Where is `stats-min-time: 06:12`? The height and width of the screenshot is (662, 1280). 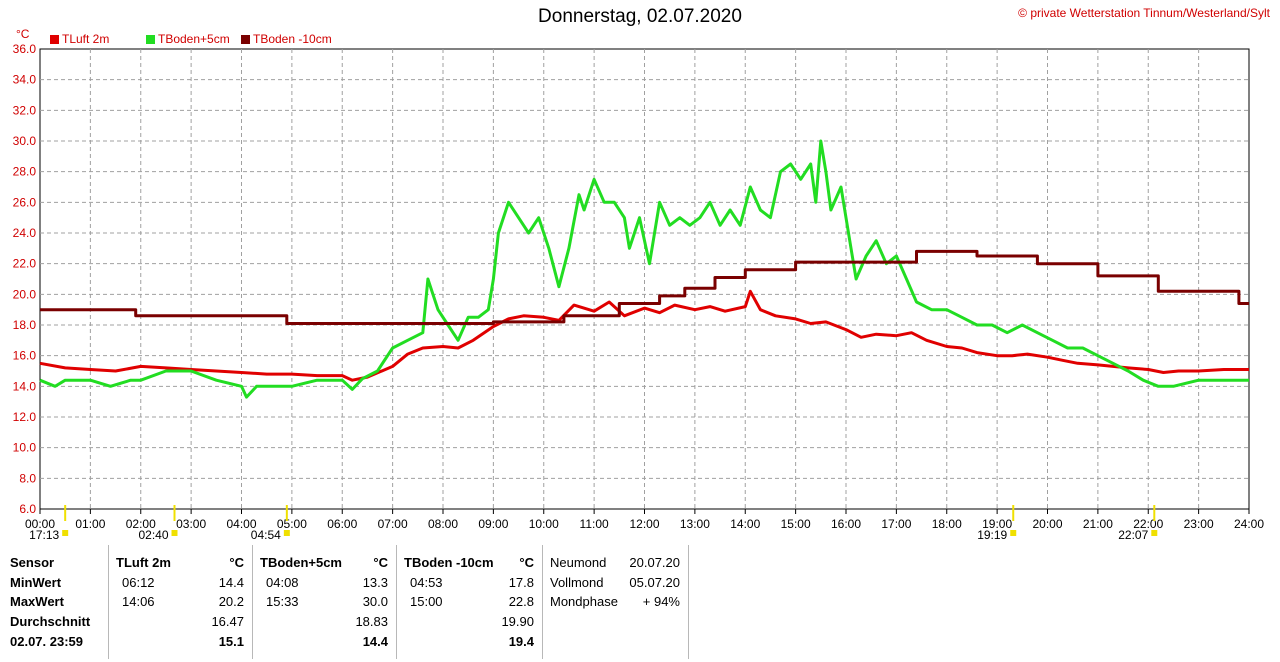 stats-min-time: 06:12 is located at coordinates (138, 582).